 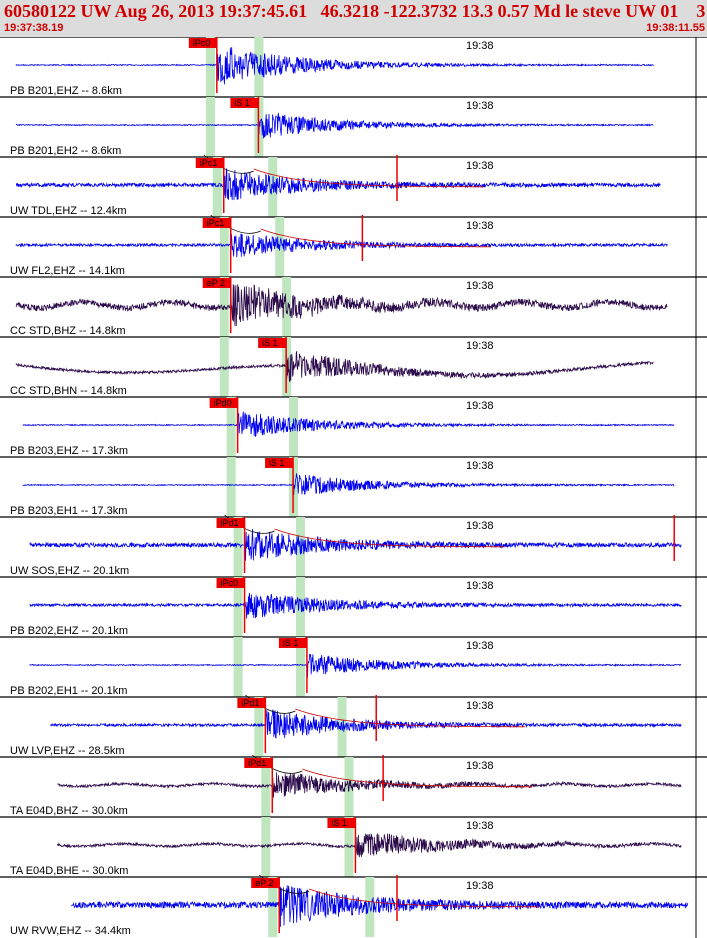 What do you see at coordinates (69, 451) in the screenshot?
I see `station-label: PB B203,EHZ -- 17.3km` at bounding box center [69, 451].